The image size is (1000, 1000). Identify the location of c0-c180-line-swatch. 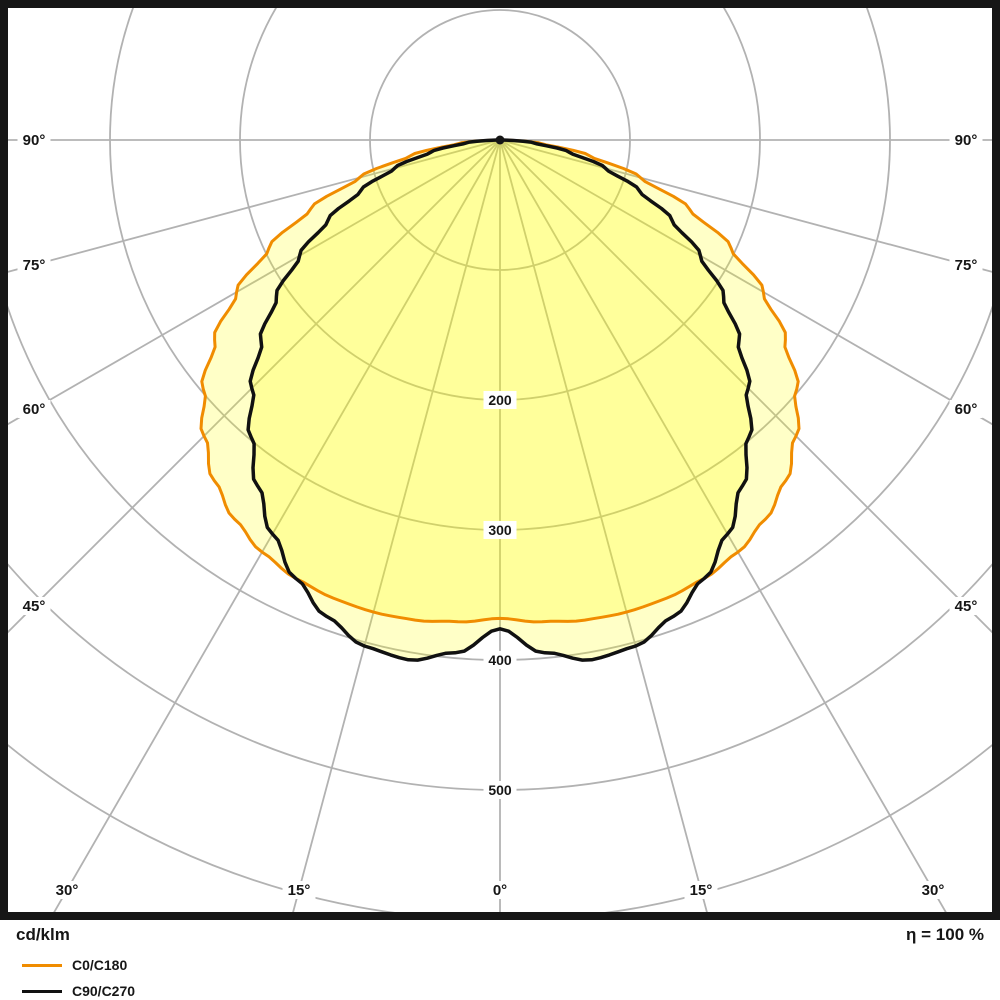
(42, 965).